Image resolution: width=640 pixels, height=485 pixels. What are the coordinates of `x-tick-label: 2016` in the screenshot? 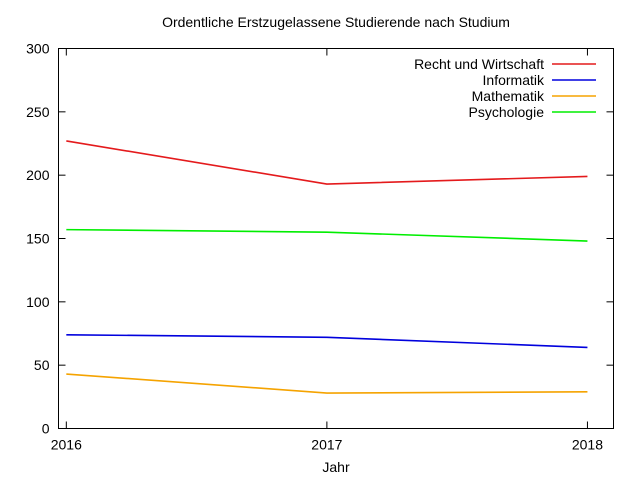 It's located at (66, 445).